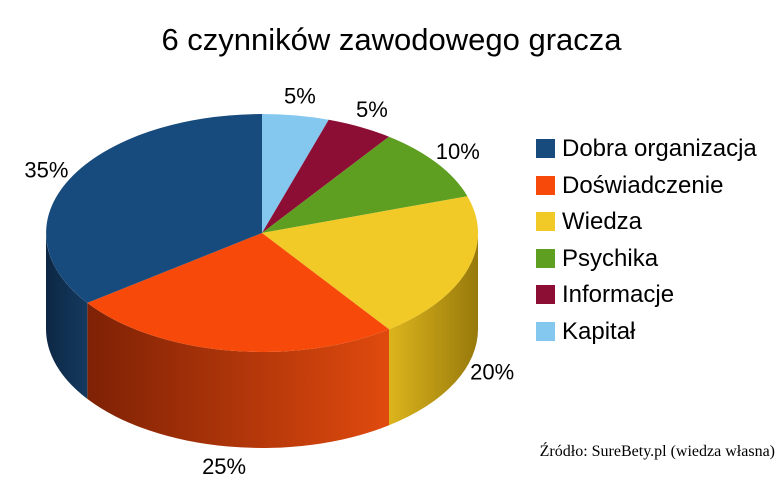 This screenshot has height=484, width=783. I want to click on pie-slice-wiedza, so click(370, 263).